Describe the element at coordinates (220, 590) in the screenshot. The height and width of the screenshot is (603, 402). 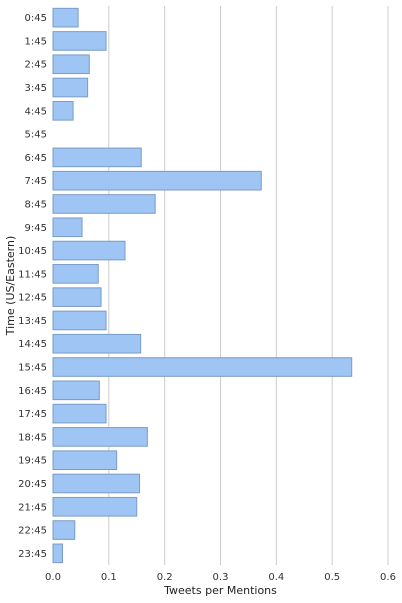
I see `x-axis-title: Tweets per Mentions` at that location.